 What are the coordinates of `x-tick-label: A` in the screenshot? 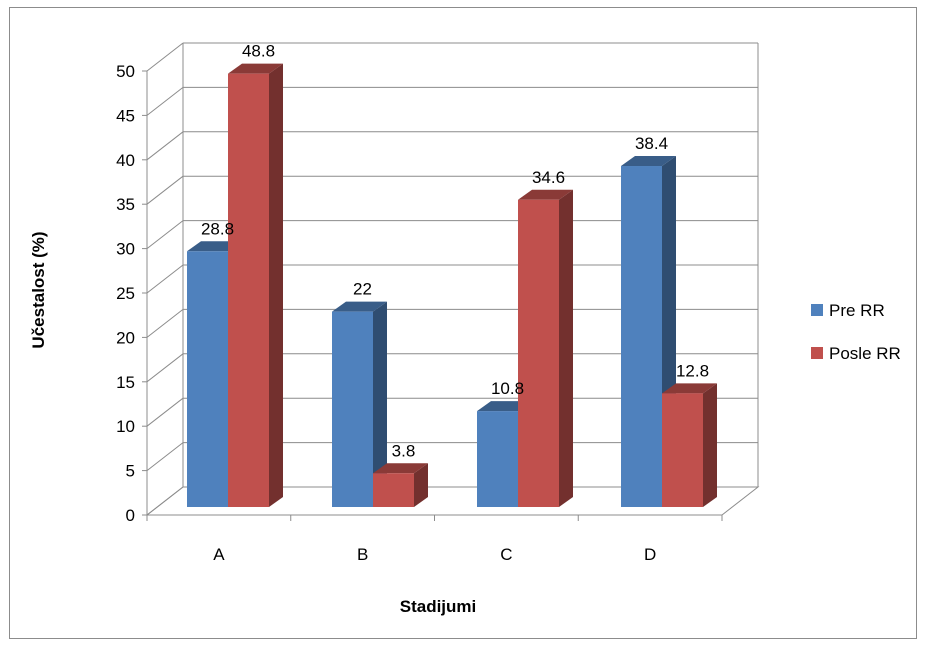 It's located at (219, 554).